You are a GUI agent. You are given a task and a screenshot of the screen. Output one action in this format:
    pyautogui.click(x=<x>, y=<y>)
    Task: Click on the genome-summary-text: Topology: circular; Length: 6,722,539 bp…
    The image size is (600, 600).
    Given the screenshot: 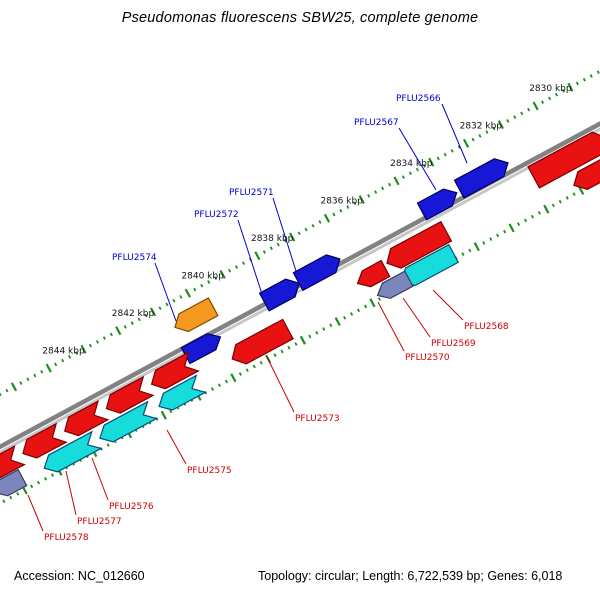 What is the action you would take?
    pyautogui.click(x=410, y=576)
    